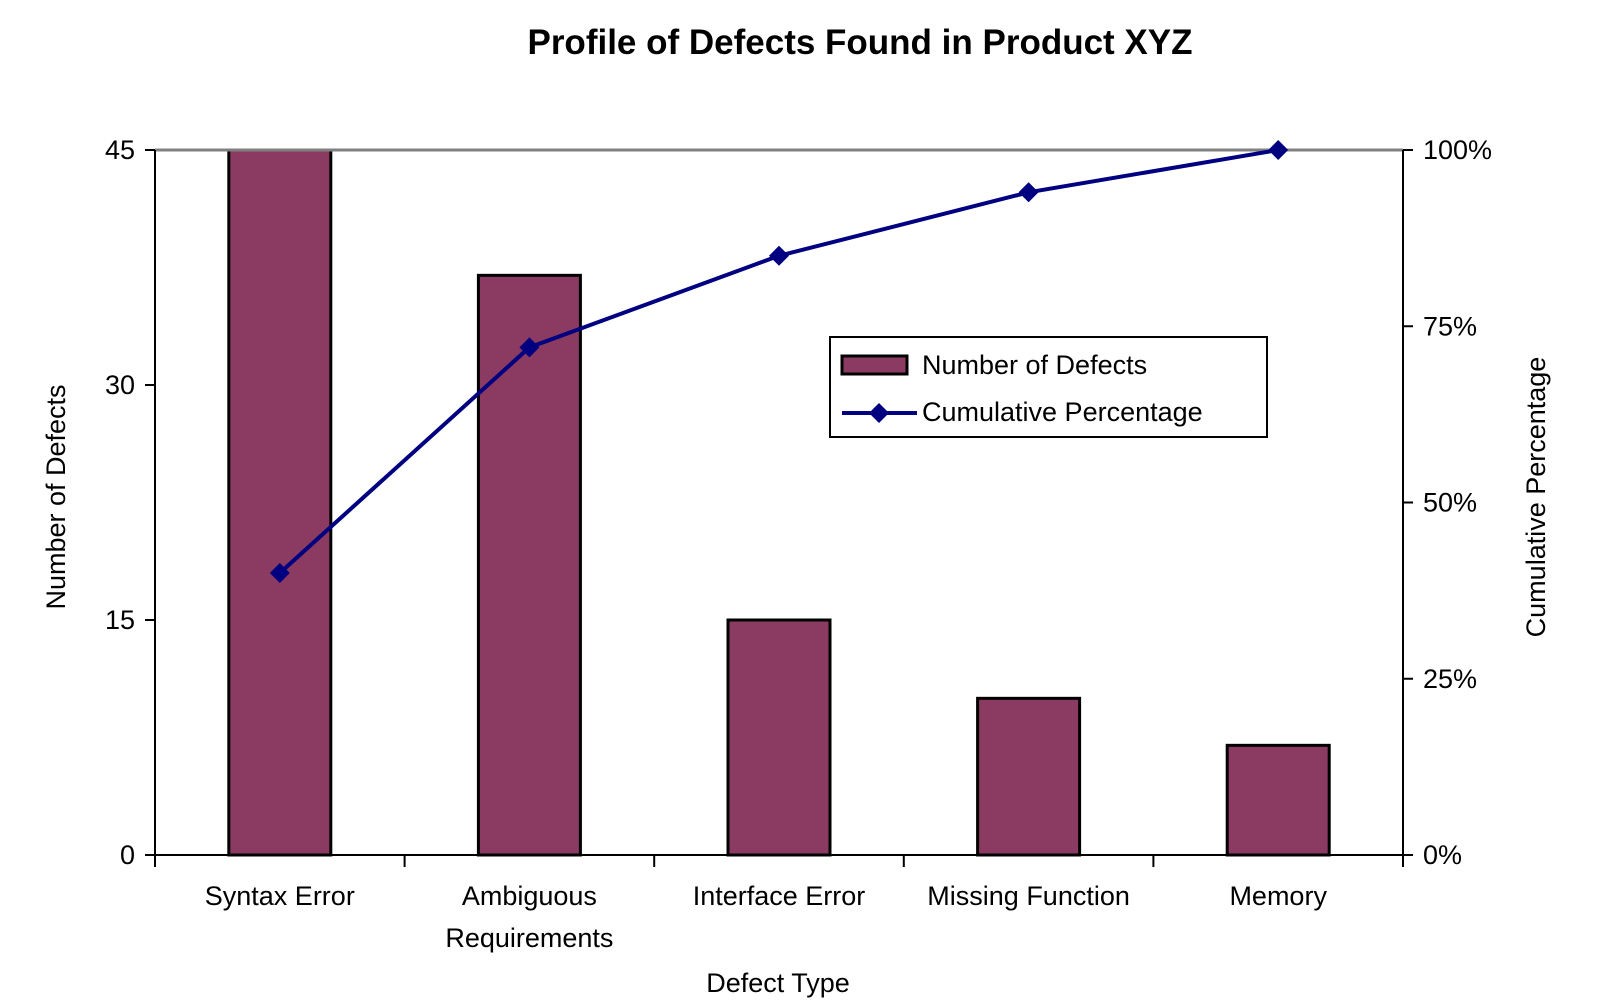 Image resolution: width=1610 pixels, height=1004 pixels. What do you see at coordinates (1278, 896) in the screenshot?
I see `x-tick-label: Memory` at bounding box center [1278, 896].